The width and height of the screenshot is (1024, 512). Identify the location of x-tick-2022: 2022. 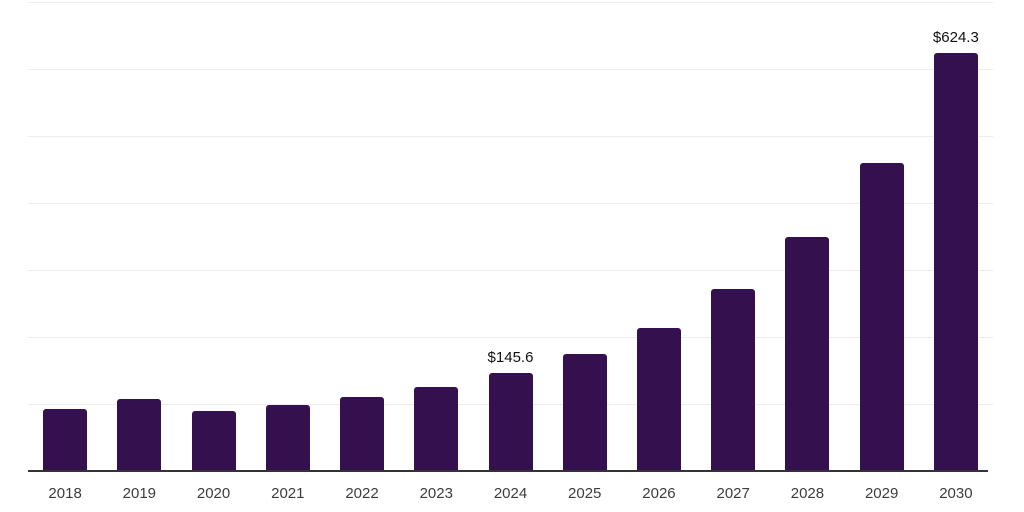
(362, 493).